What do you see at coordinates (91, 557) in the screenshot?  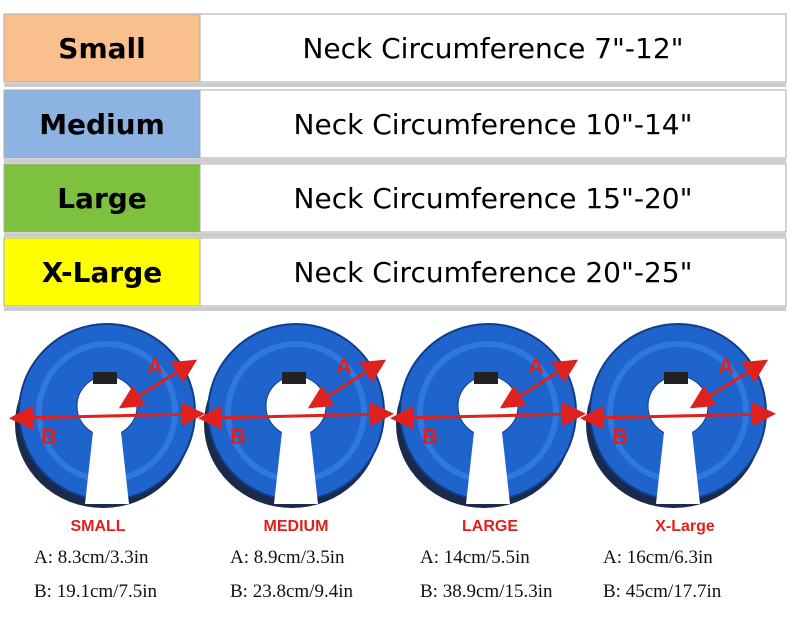 I see `spec-a: A: 8.3cm/3.3in` at bounding box center [91, 557].